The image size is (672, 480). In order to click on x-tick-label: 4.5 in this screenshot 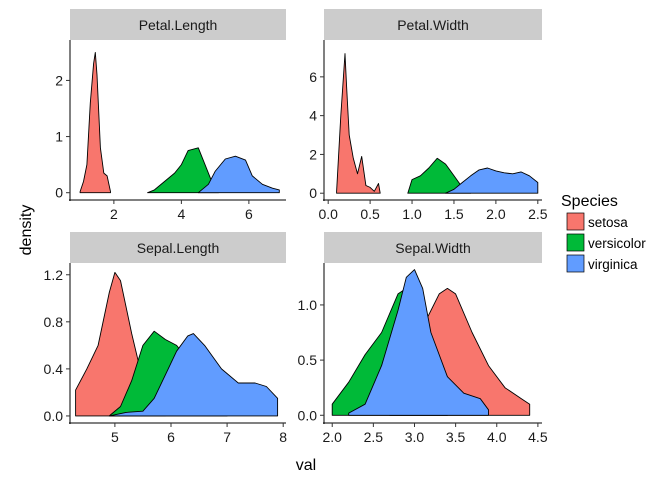, I will do `click(538, 437)`.